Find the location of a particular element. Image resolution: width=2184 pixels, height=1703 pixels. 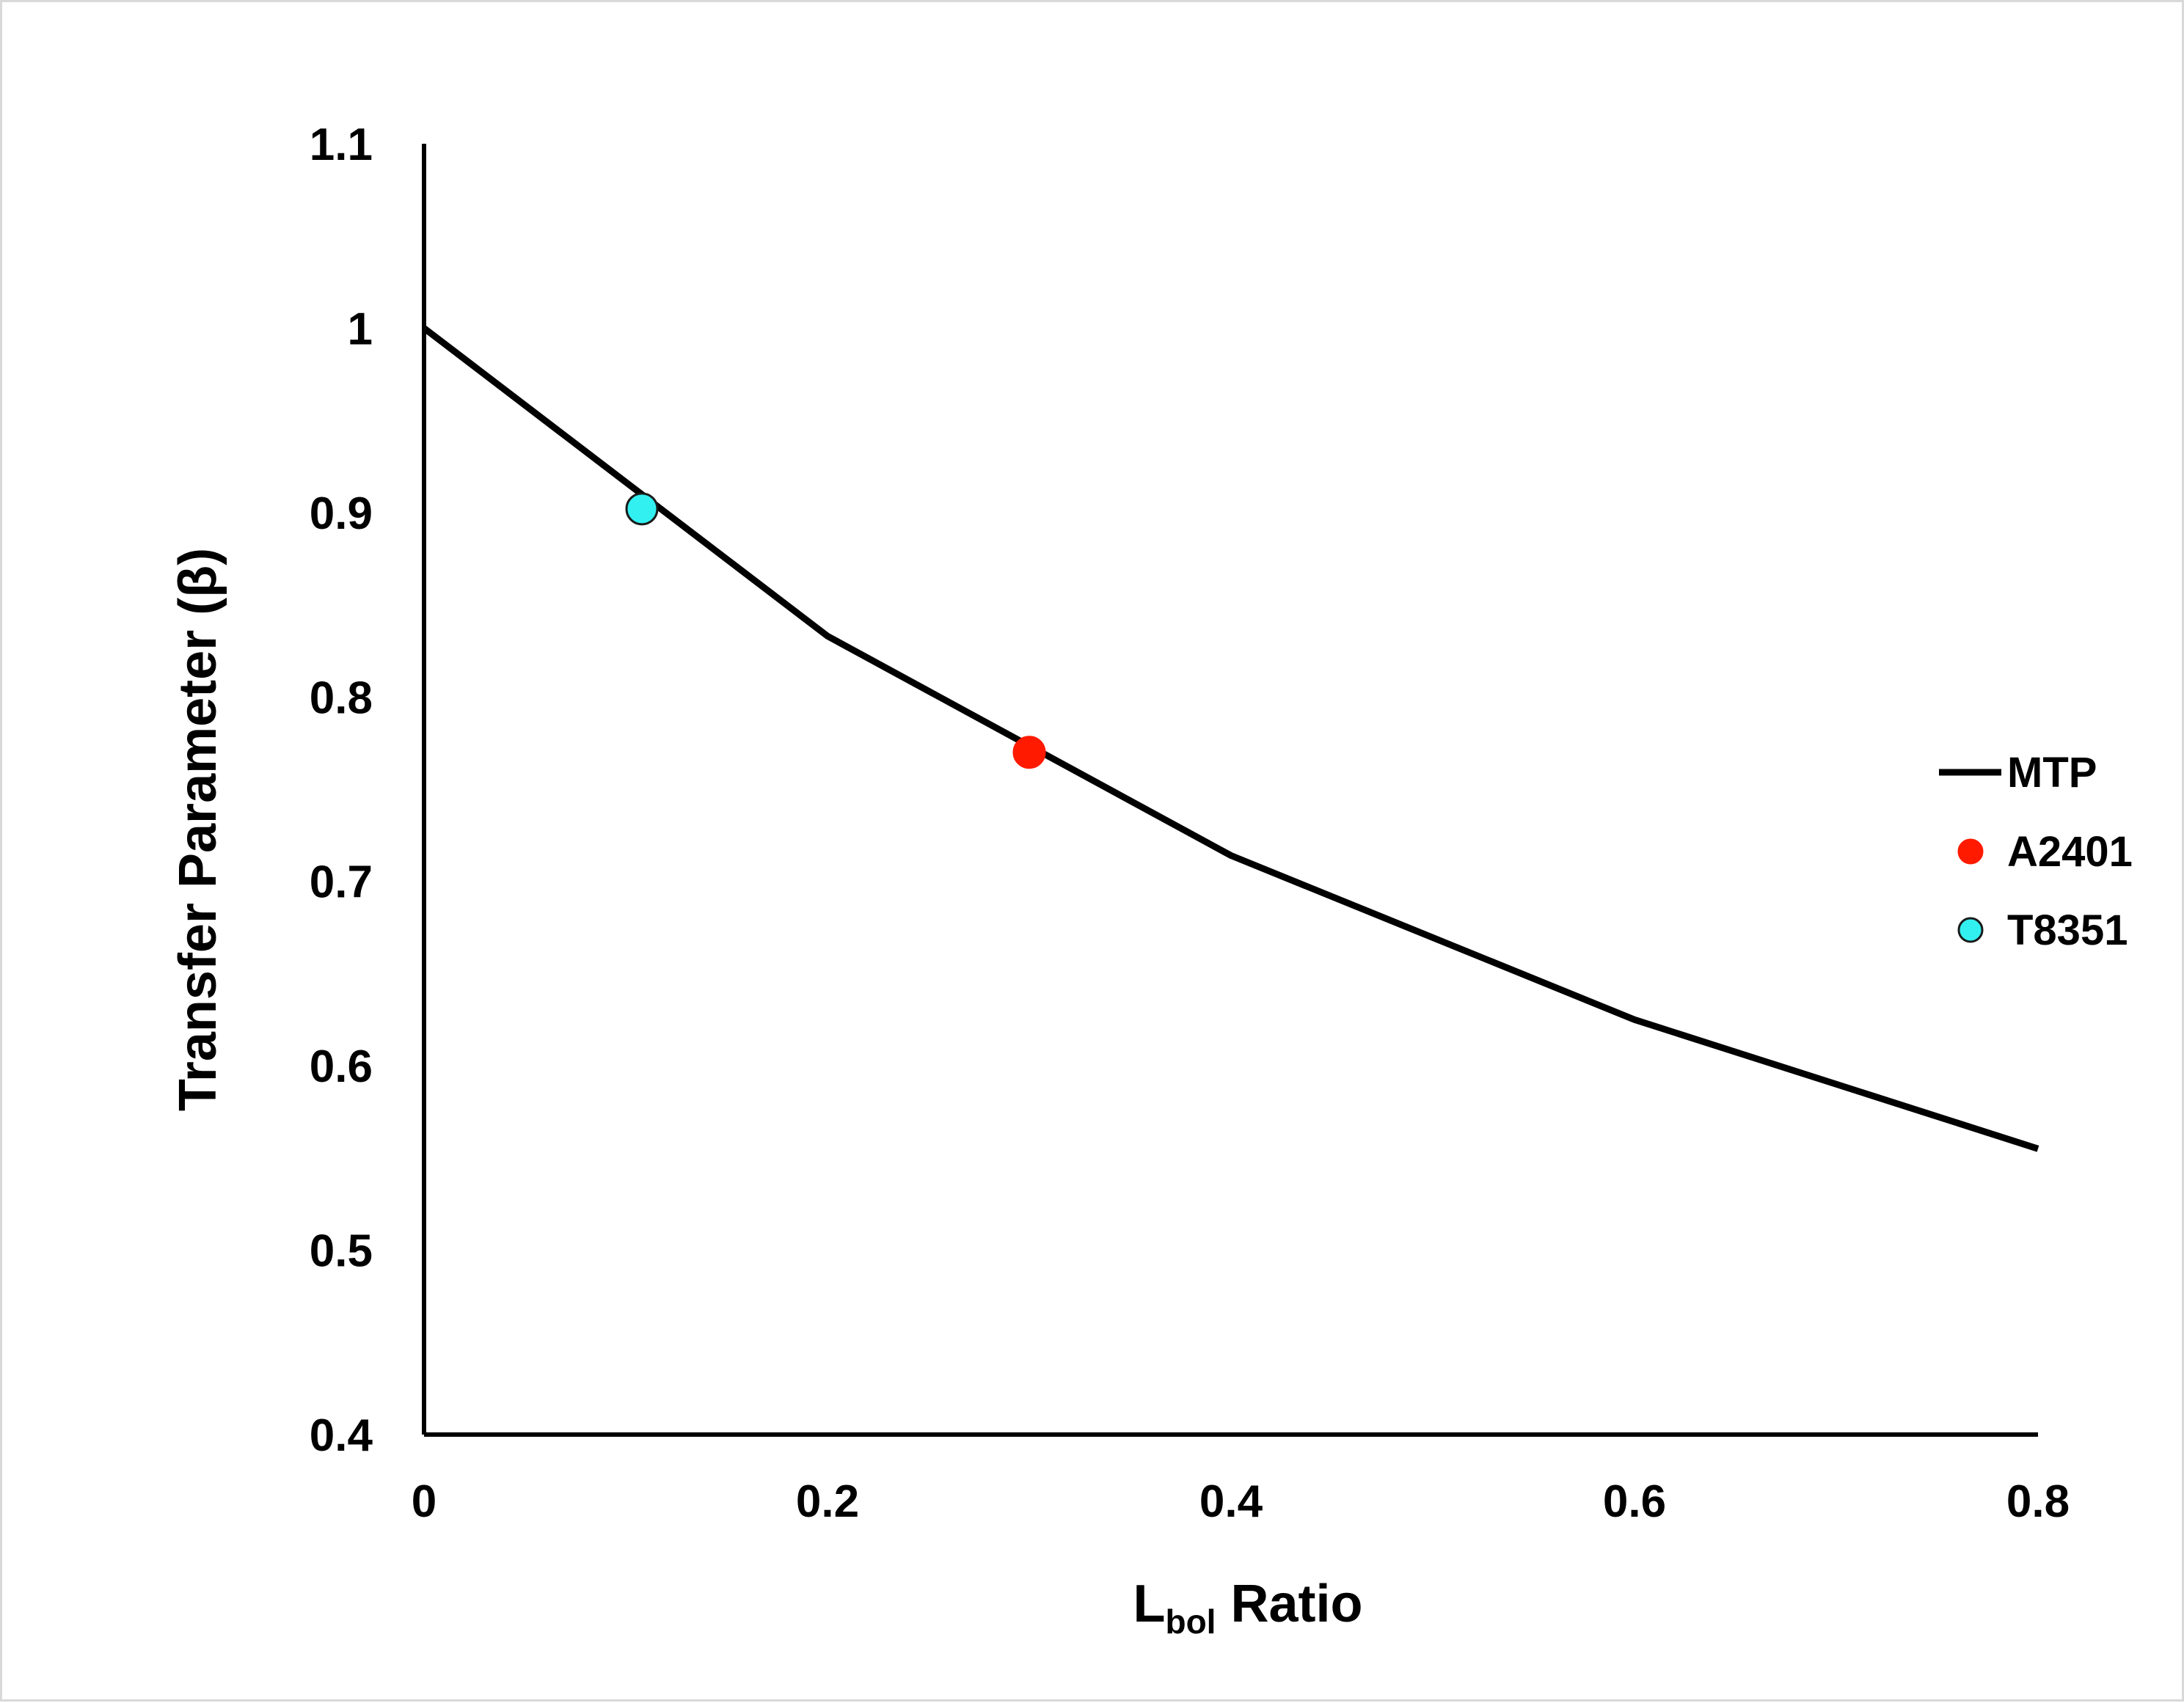

data-point-a2401 is located at coordinates (1029, 752).